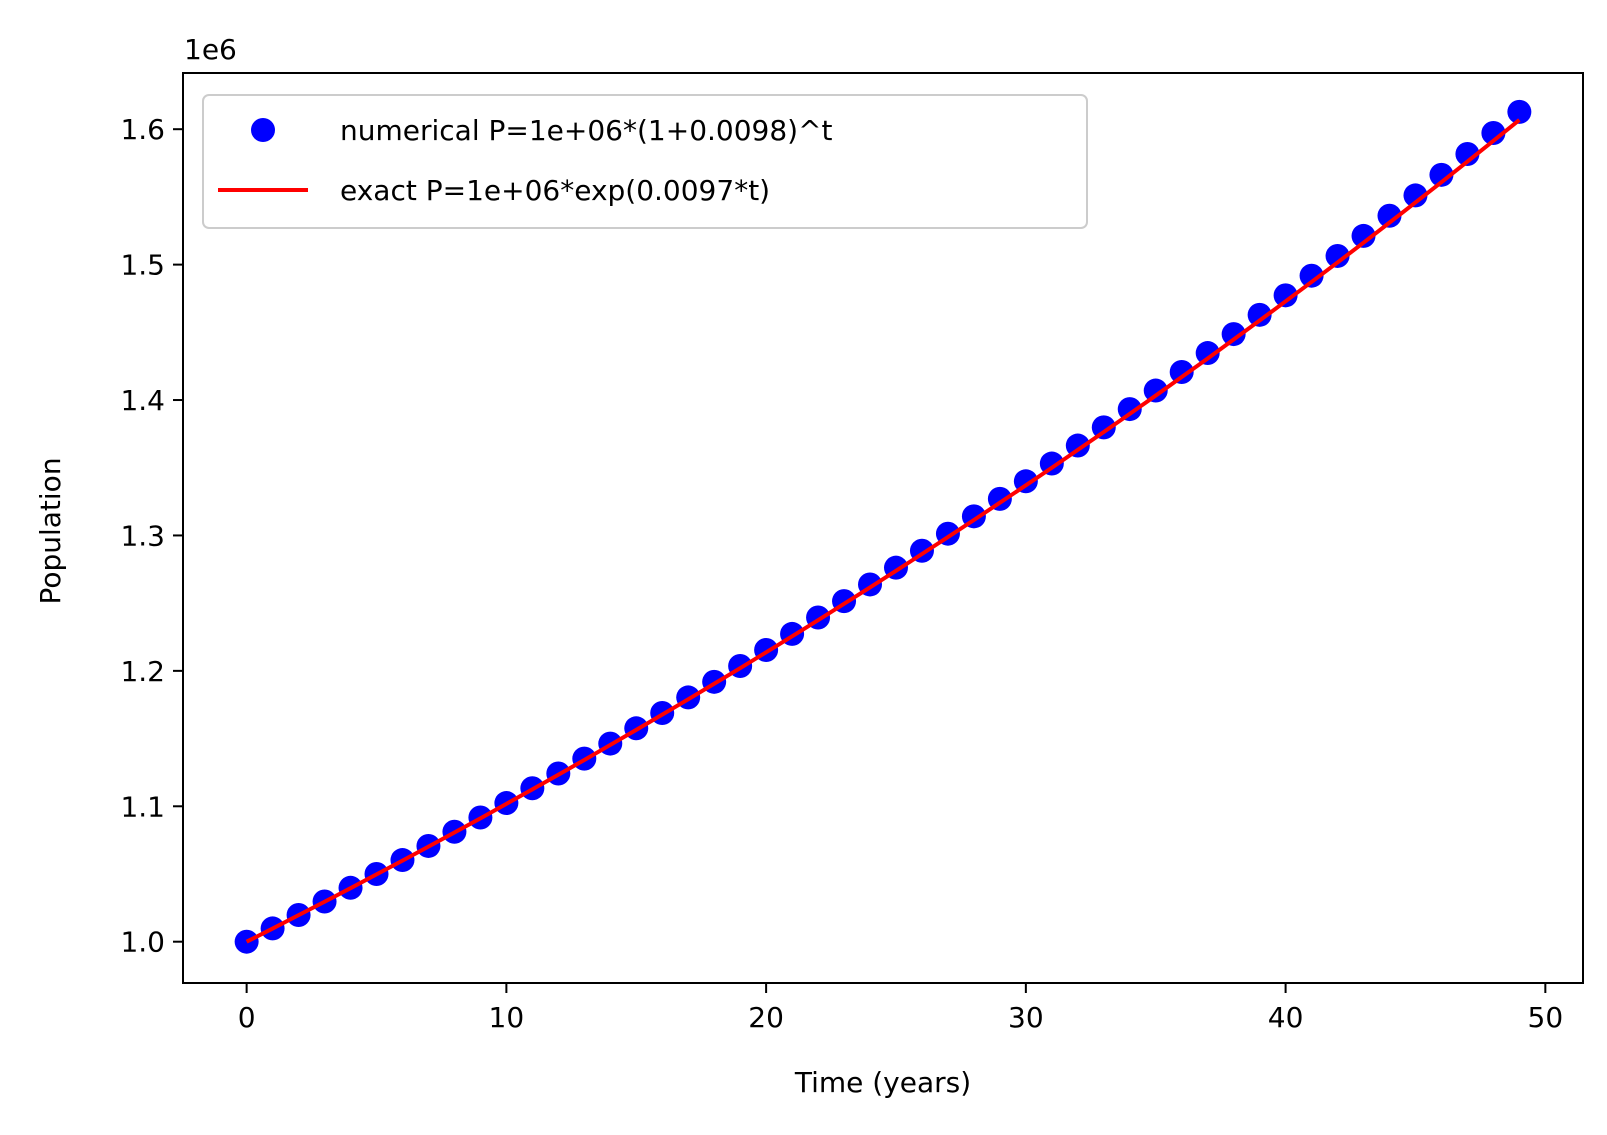  I want to click on legend-marker-numerical, so click(263, 130).